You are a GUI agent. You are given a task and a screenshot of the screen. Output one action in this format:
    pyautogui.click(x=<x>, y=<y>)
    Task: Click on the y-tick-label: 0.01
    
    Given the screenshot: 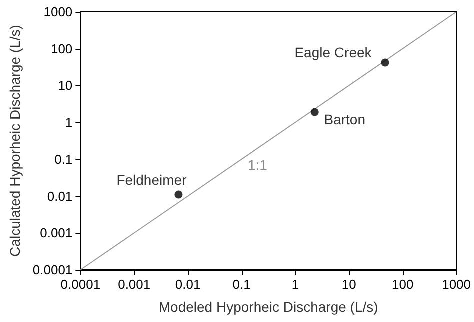 What is the action you would take?
    pyautogui.click(x=60, y=196)
    